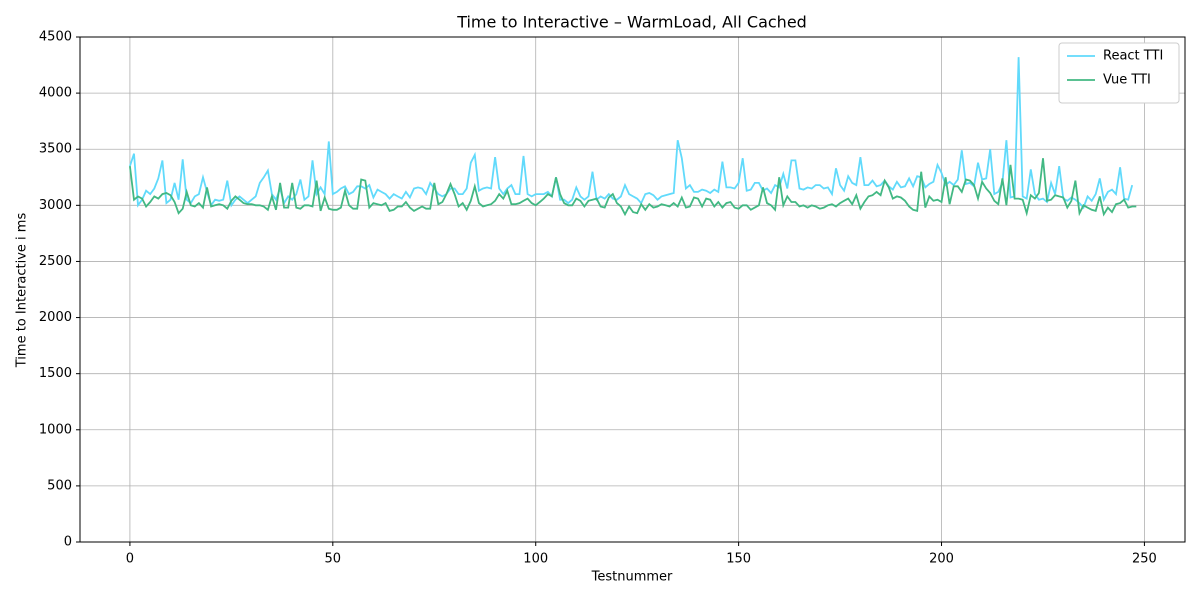 This screenshot has height=600, width=1200. Describe the element at coordinates (68, 542) in the screenshot. I see `y-tick-label: 0` at that location.